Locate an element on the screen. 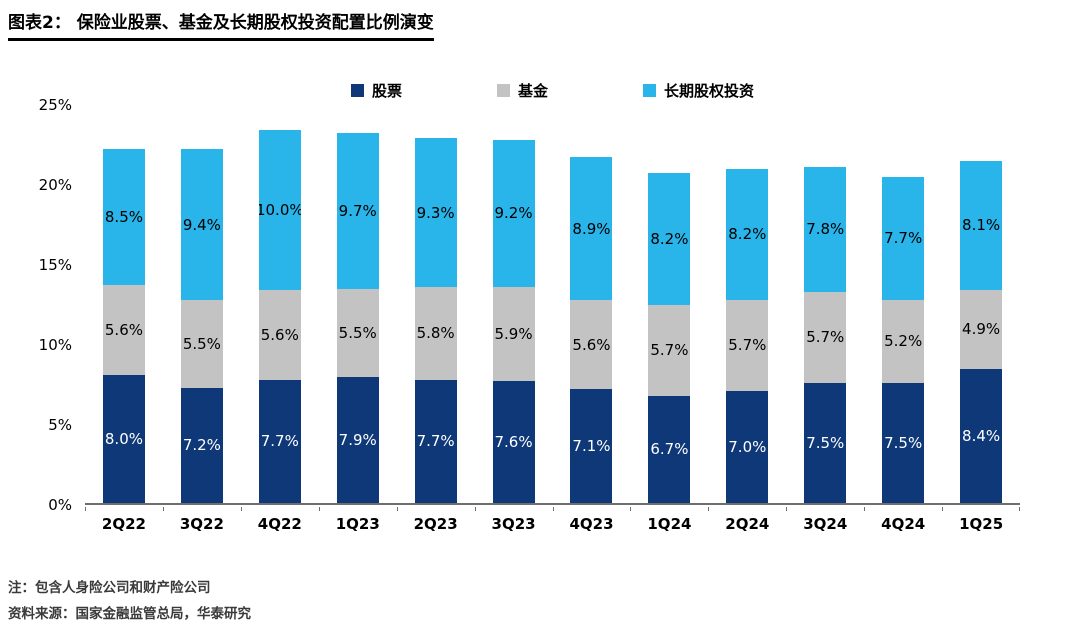 The width and height of the screenshot is (1080, 636). bar-column: 8.0% 5.6% 8.5% is located at coordinates (124, 304).